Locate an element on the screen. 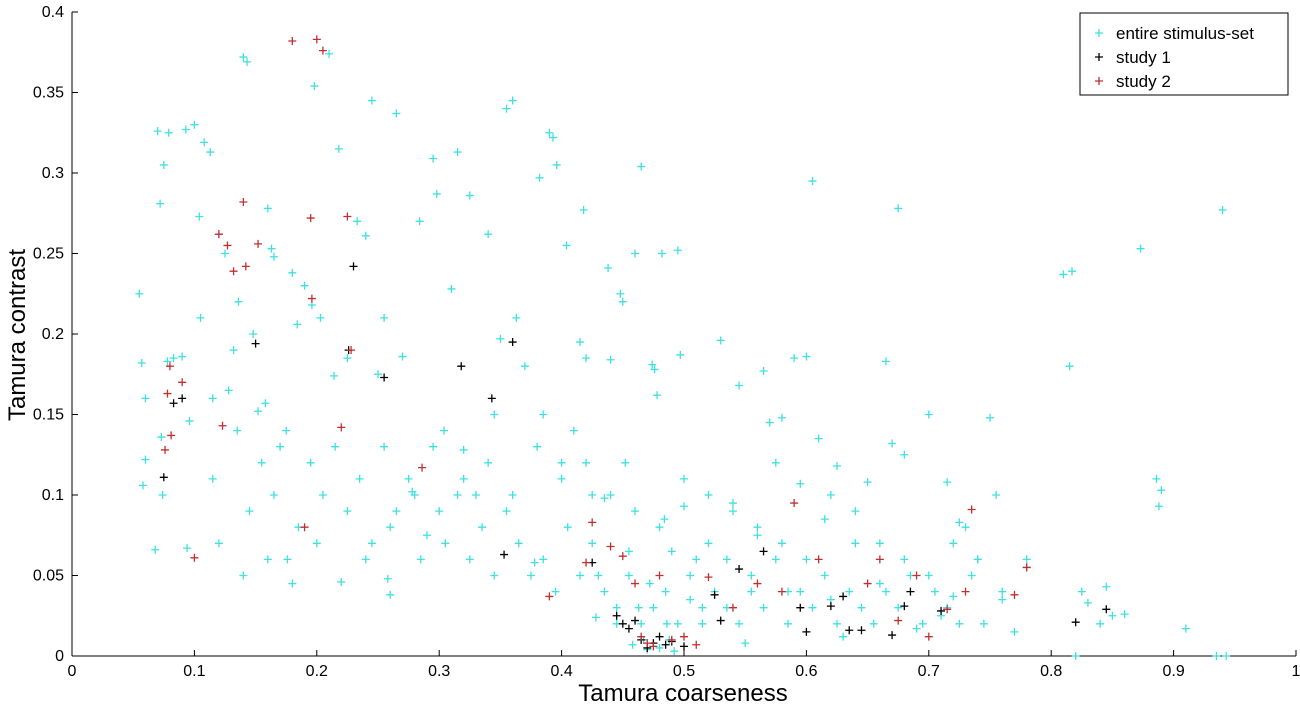  x-axis-title: Tamura coarseness is located at coordinates (682, 693).